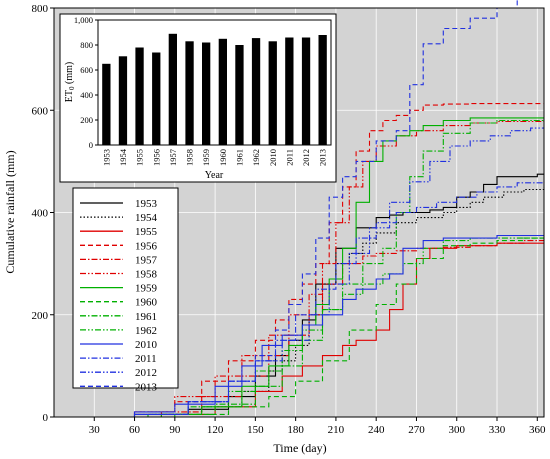  What do you see at coordinates (456, 430) in the screenshot?
I see `main-x-tick-label: 300` at bounding box center [456, 430].